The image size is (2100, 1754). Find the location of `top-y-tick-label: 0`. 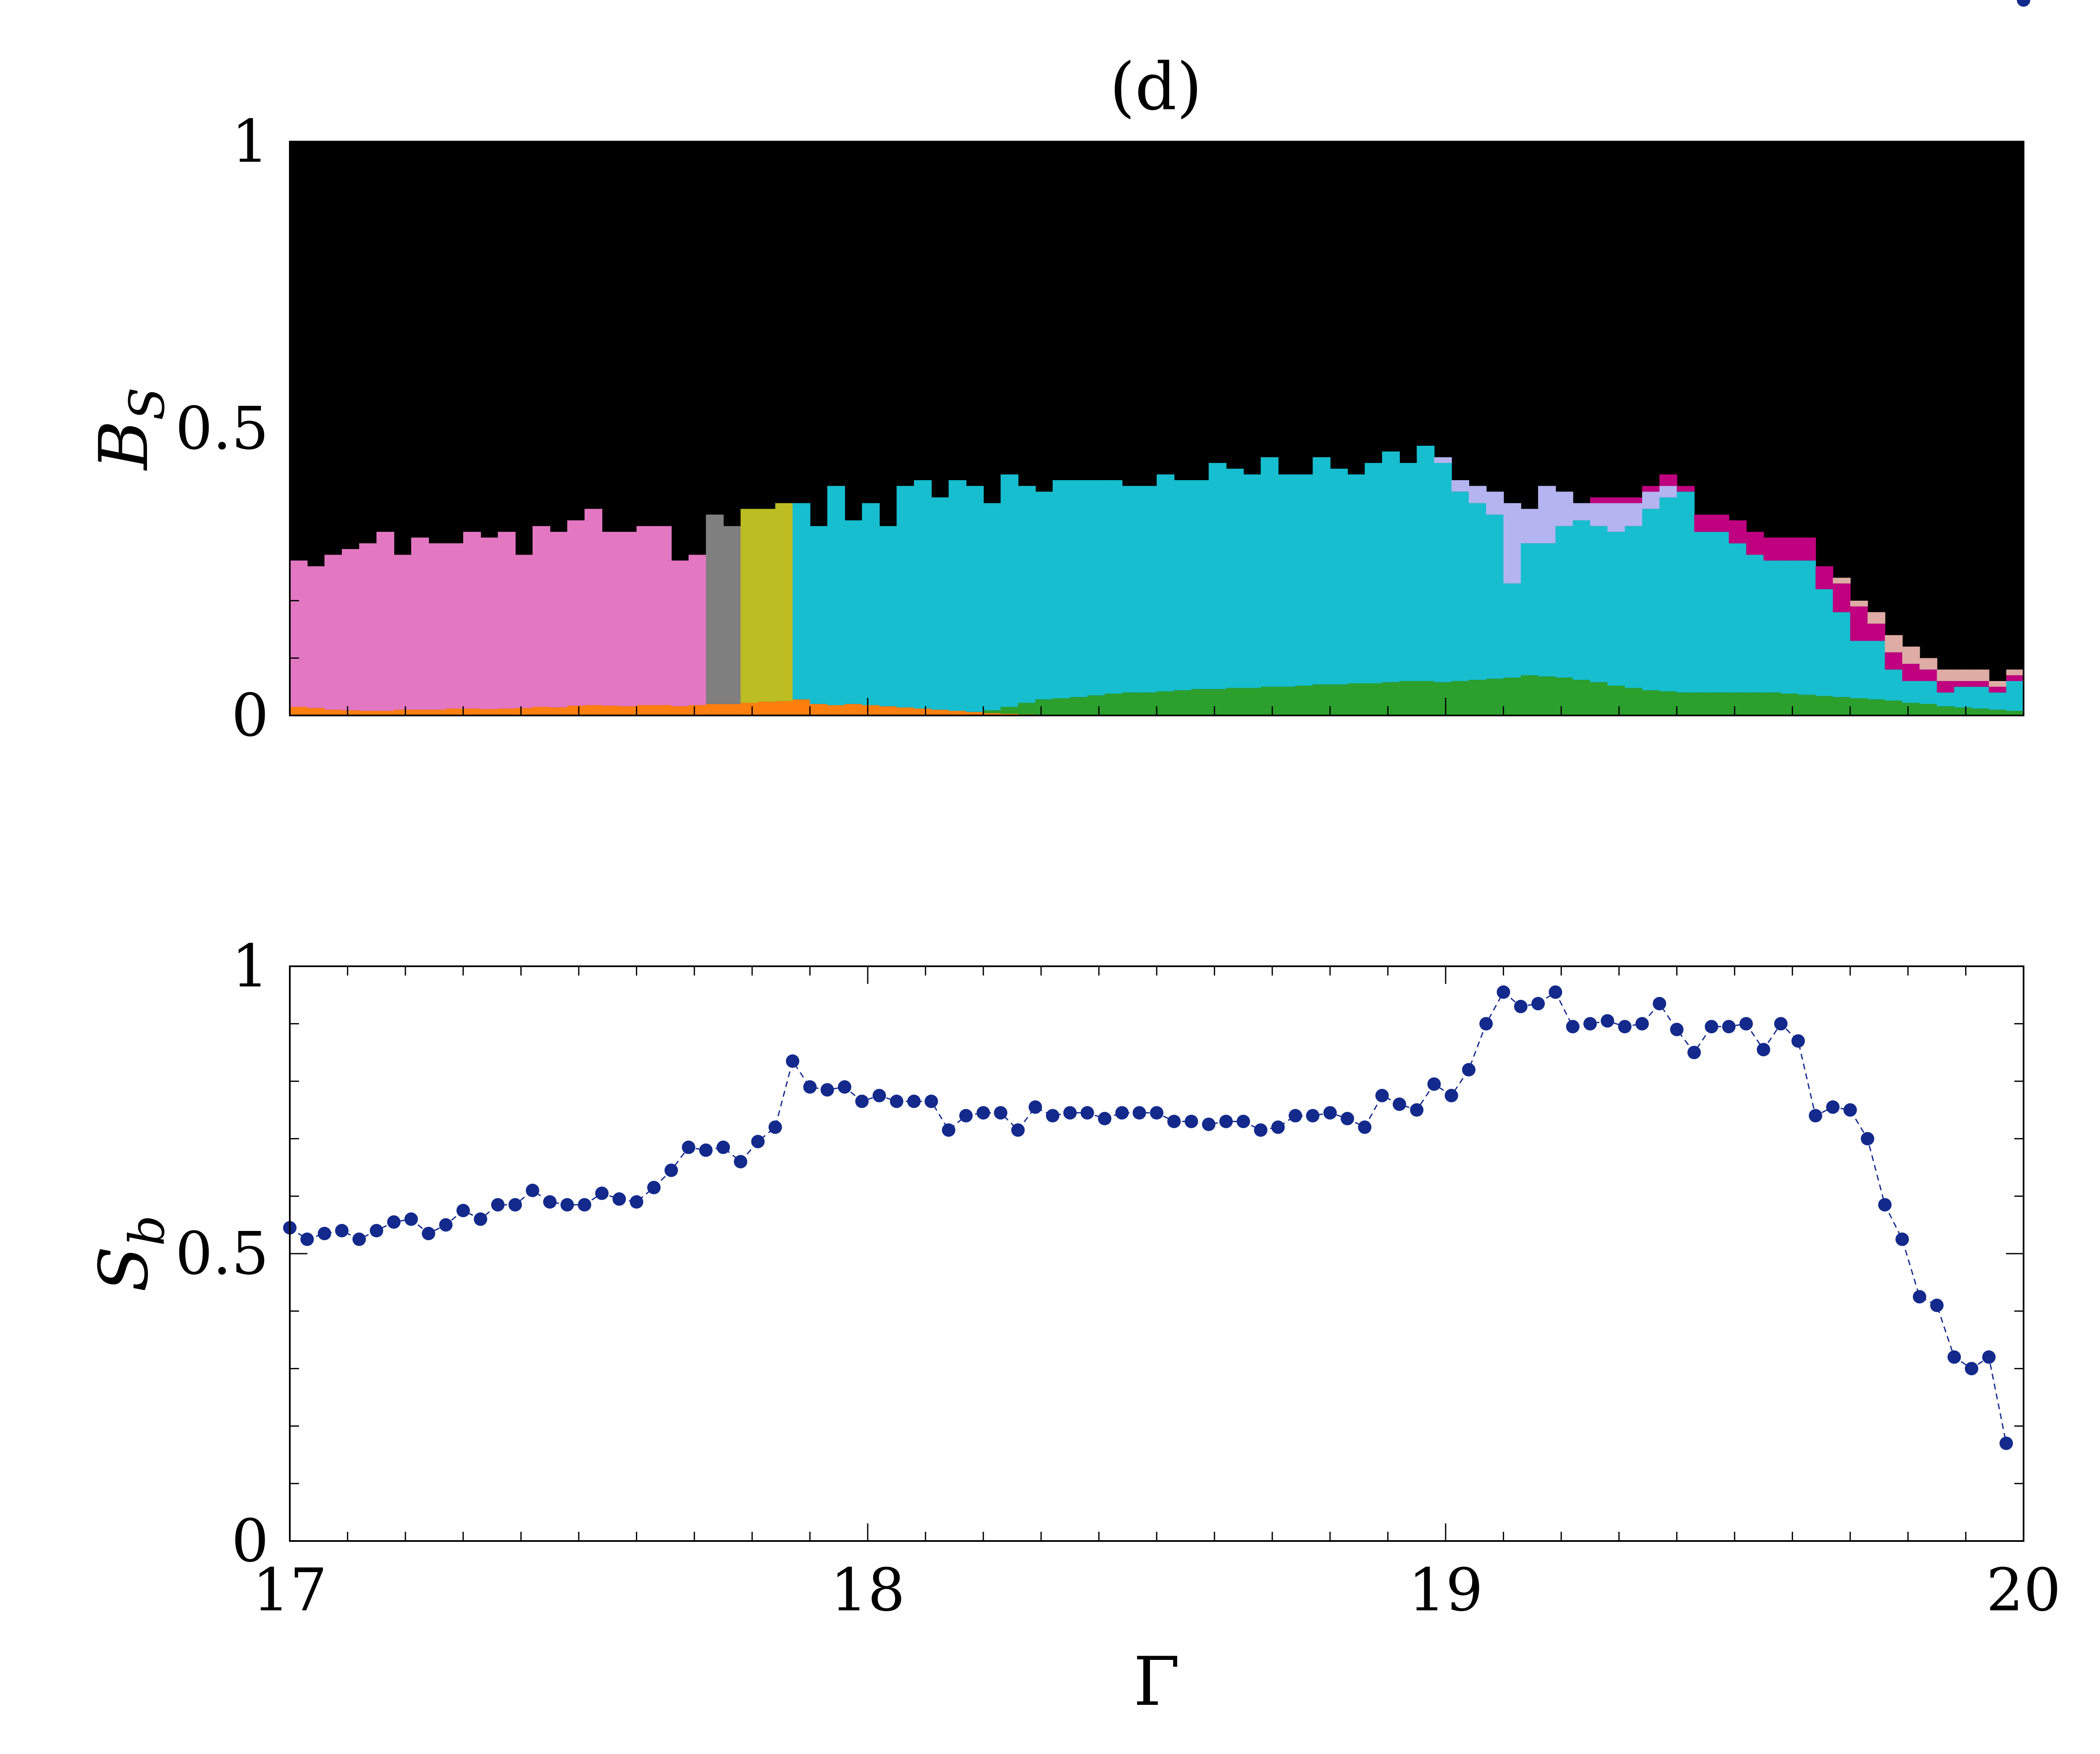

top-y-tick-label: 0 is located at coordinates (250, 715).